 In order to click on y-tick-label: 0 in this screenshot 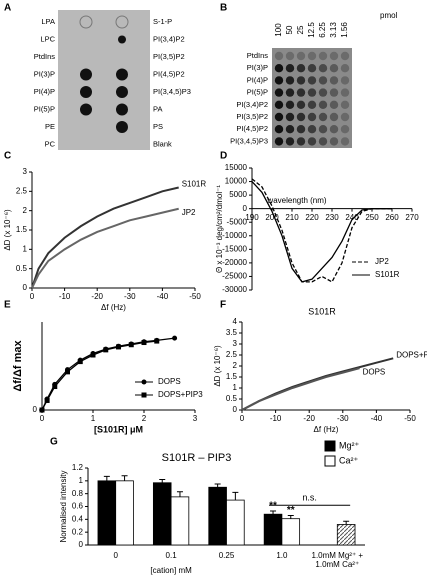, I will do `click(25, 287)`.